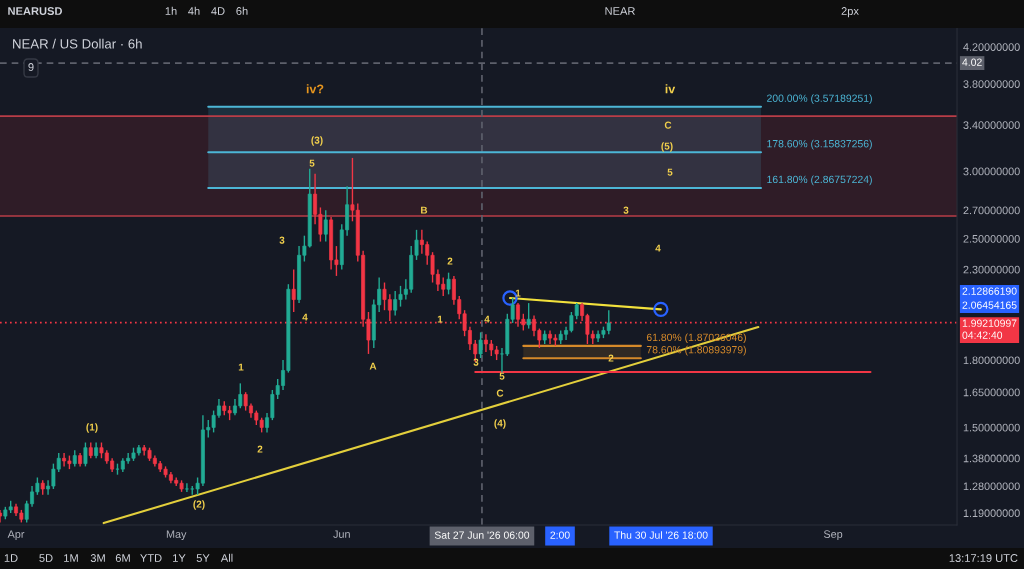 Image resolution: width=1024 pixels, height=569 pixels. I want to click on text: 1Y, so click(179, 558).